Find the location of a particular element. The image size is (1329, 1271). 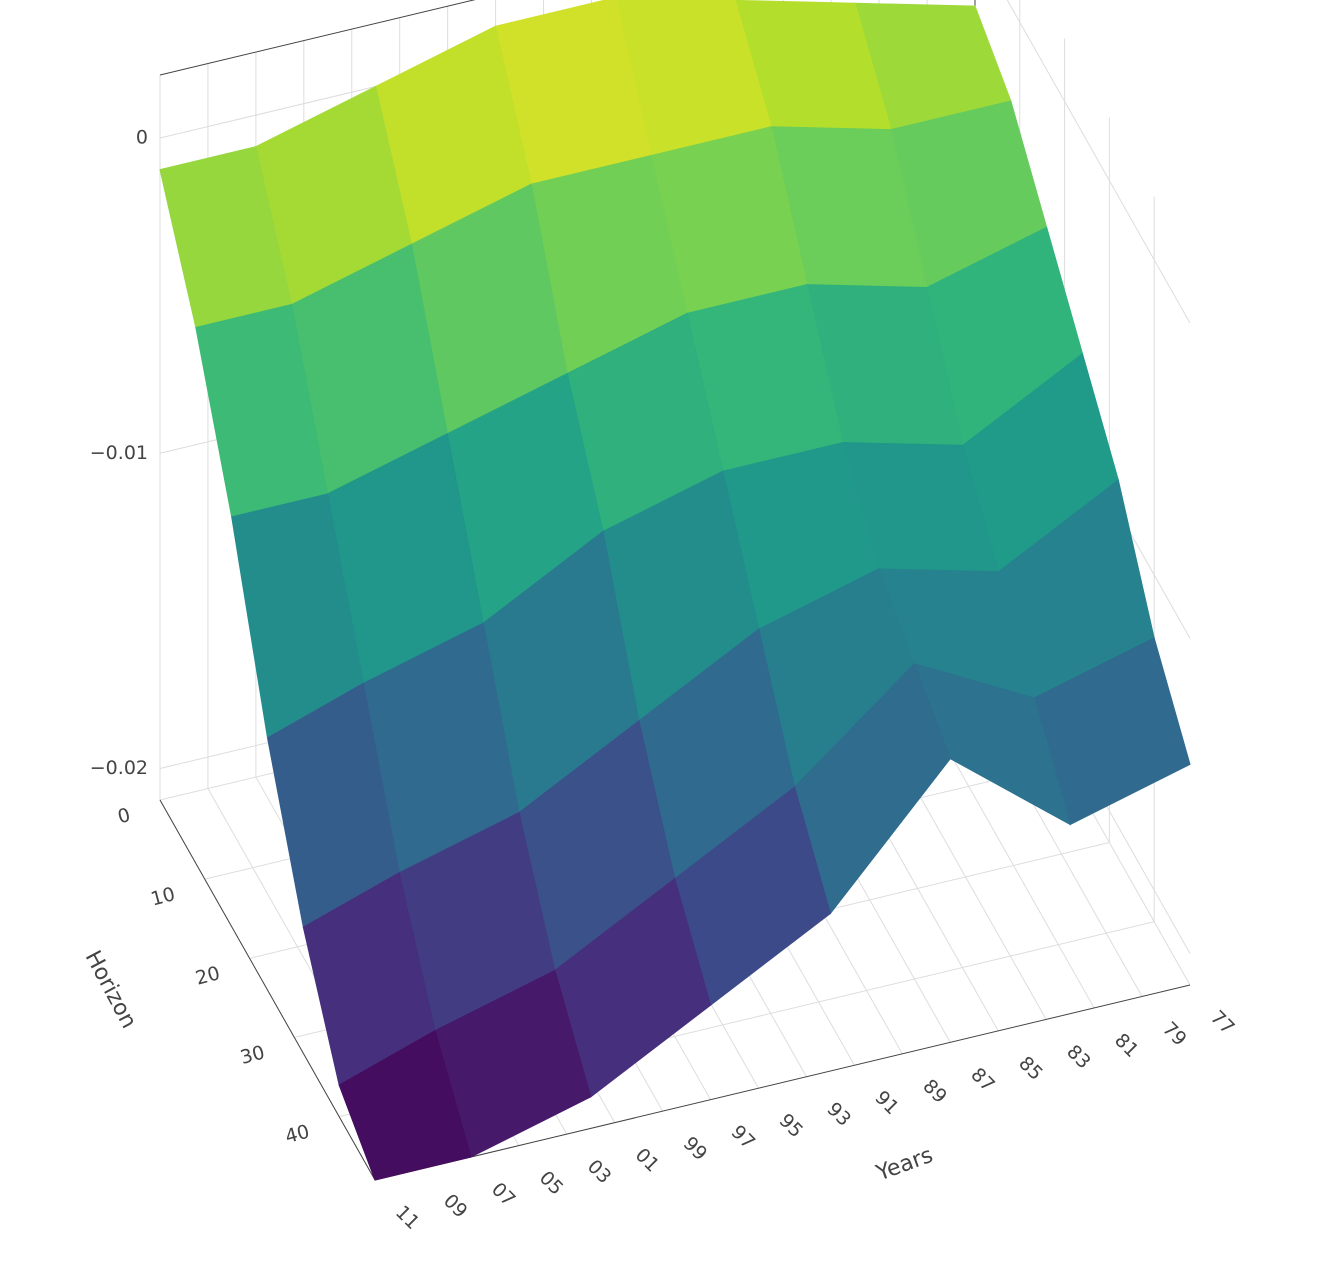

years-tick-label: 81 is located at coordinates (1126, 1045).